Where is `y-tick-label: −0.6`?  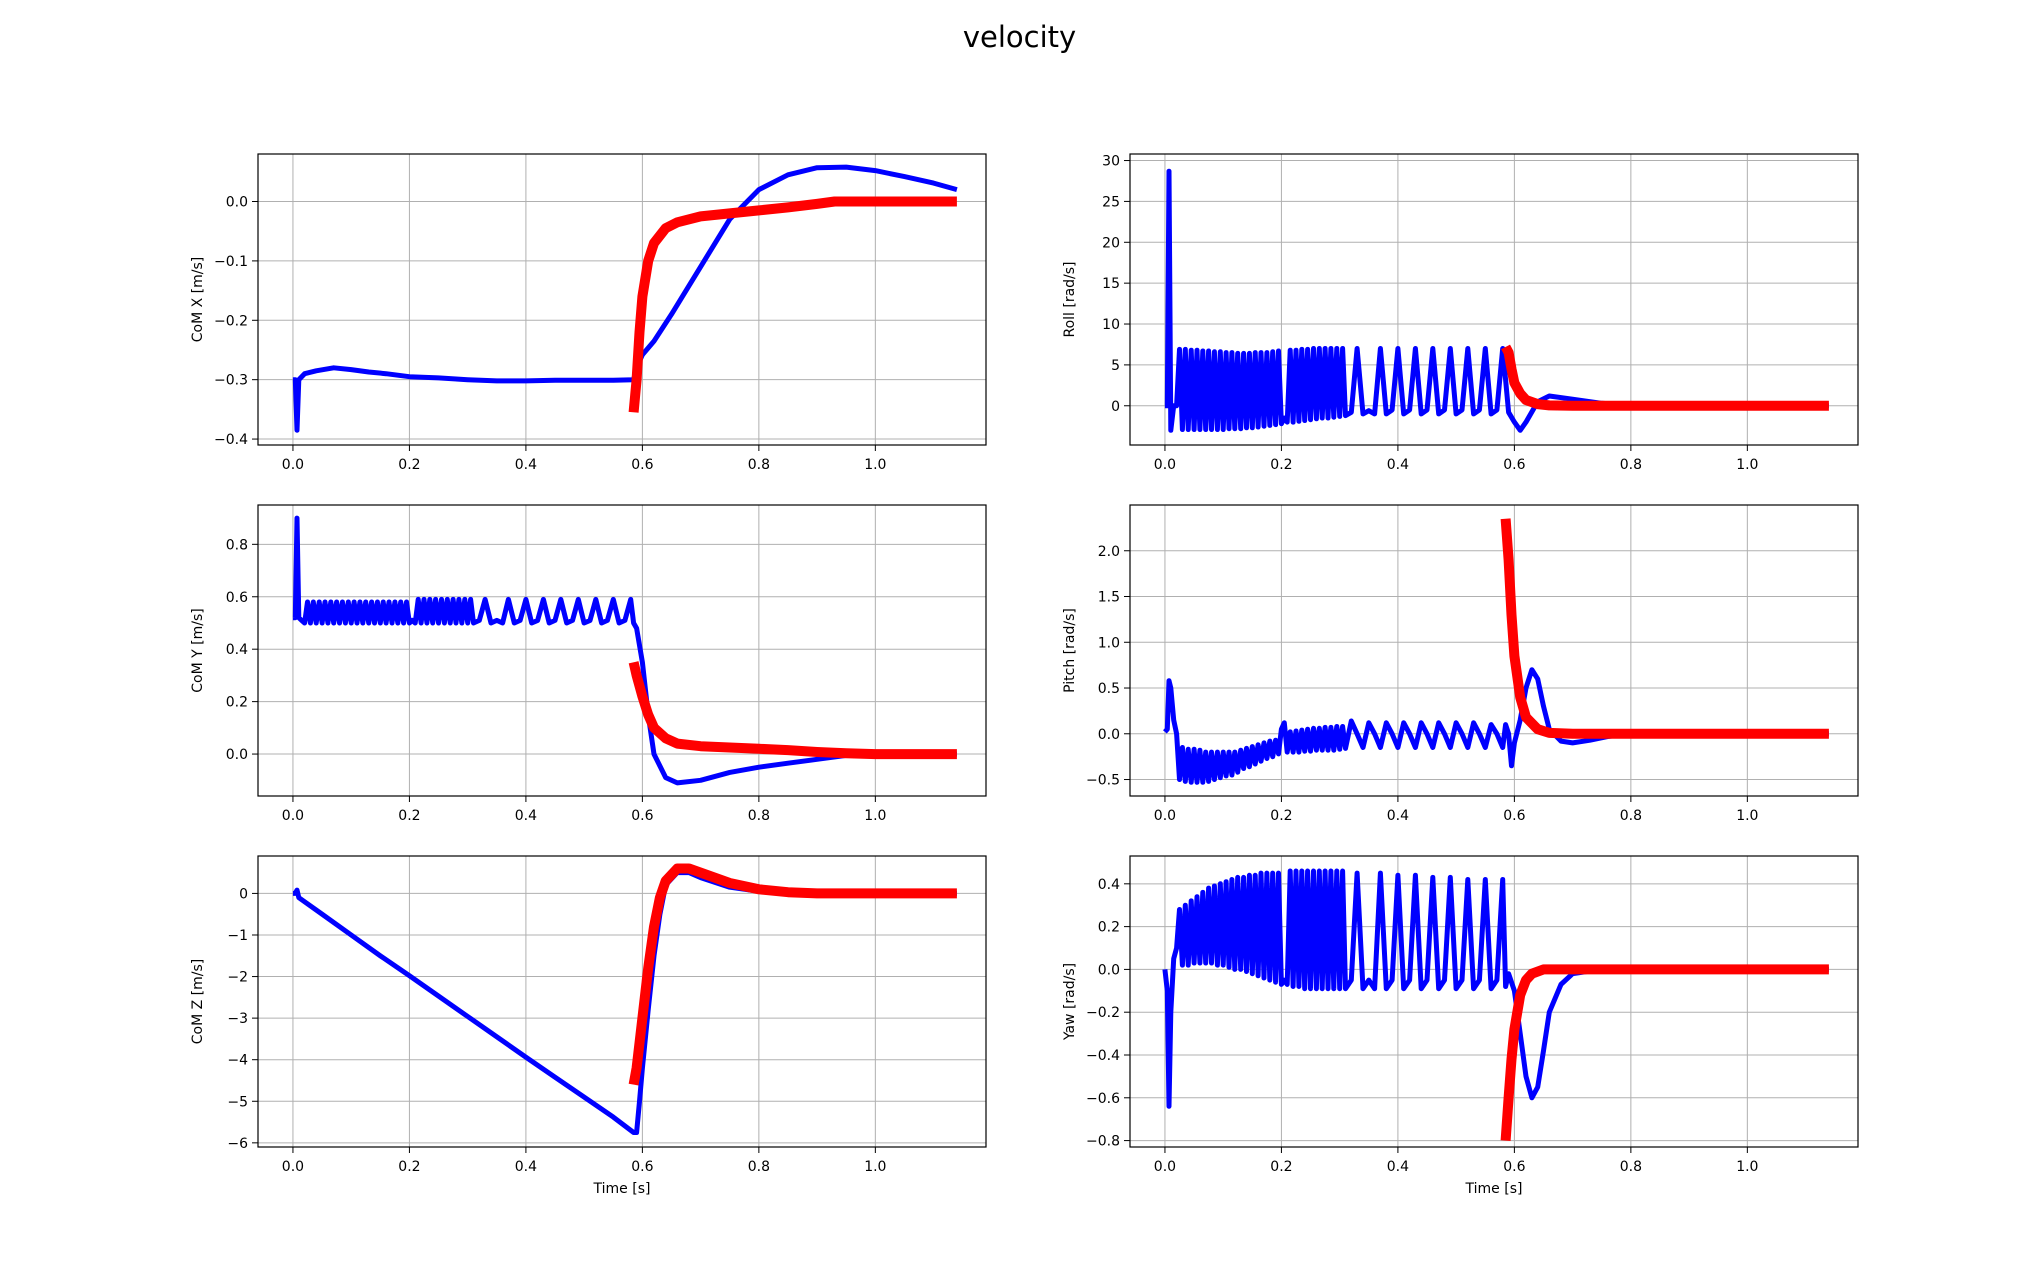
y-tick-label: −0.6 is located at coordinates (1103, 1099).